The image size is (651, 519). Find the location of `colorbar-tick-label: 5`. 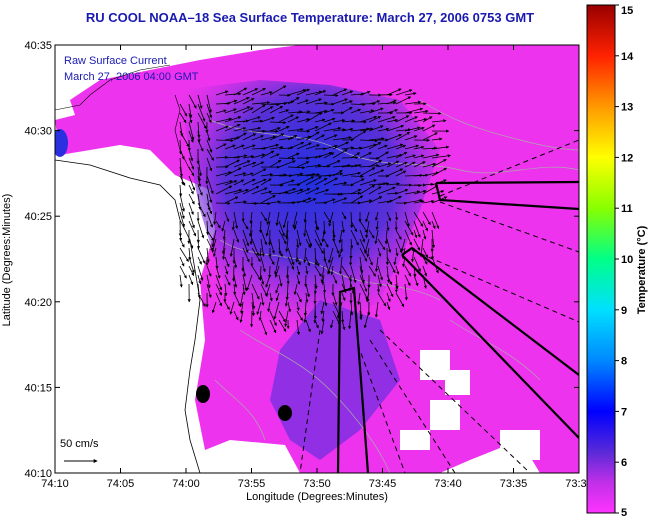

colorbar-tick-label: 5 is located at coordinates (624, 513).